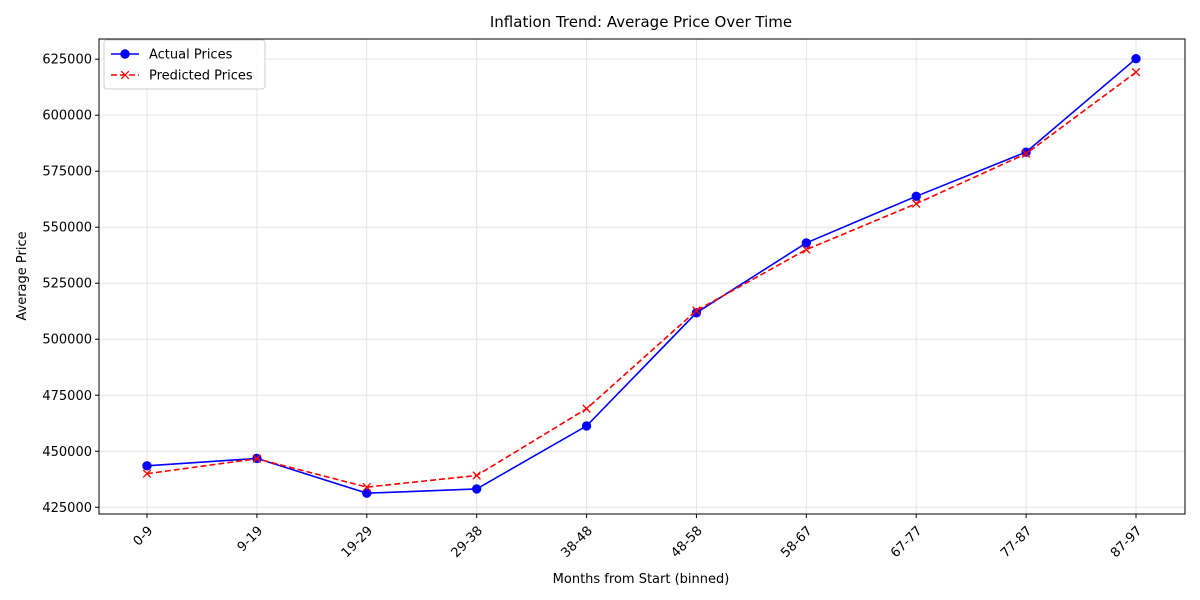  I want to click on legend-predicted-prices-point, so click(125, 75).